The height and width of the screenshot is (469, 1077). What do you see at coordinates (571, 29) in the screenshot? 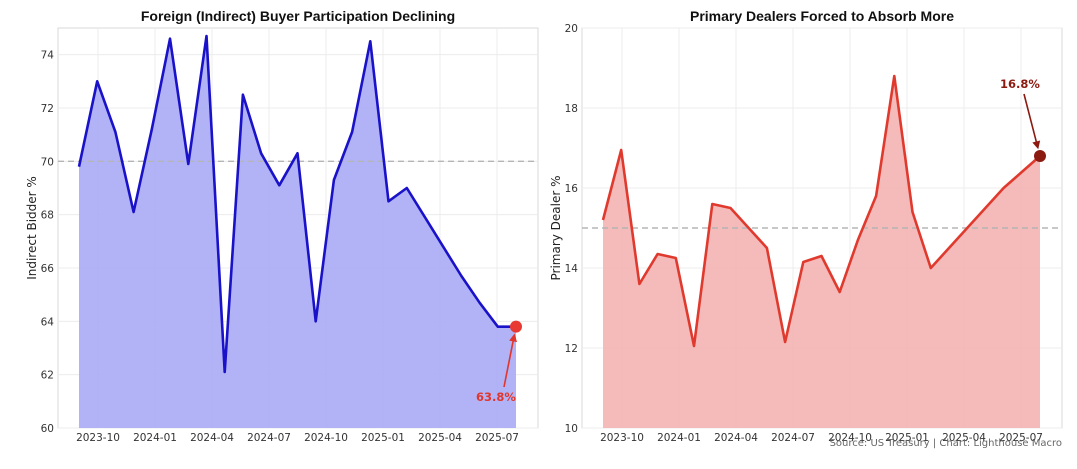
I see `y-tick-label: 20` at bounding box center [571, 29].